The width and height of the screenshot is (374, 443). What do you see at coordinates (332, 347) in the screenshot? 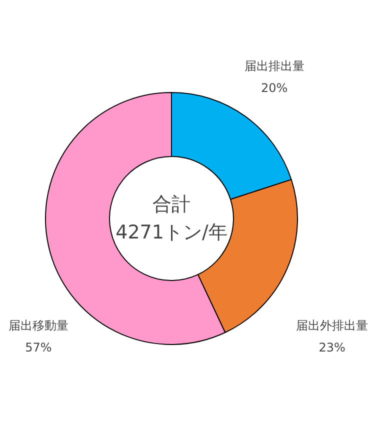
I see `data-label: 23%` at bounding box center [332, 347].